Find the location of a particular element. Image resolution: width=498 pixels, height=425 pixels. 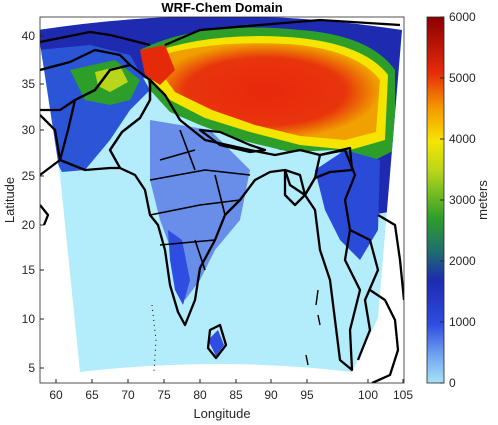

west-boundary is located at coordinates (51, 145).